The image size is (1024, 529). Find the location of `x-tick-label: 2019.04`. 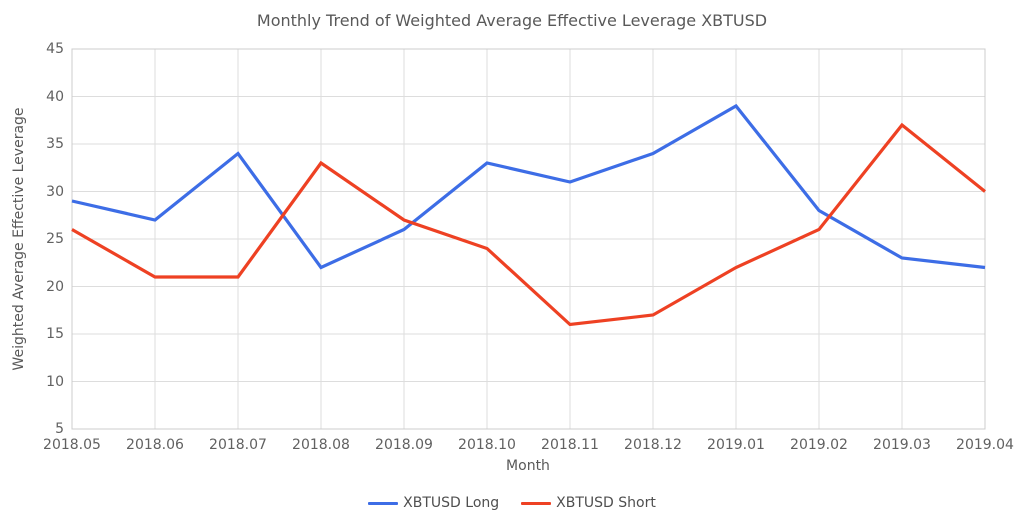

x-tick-label: 2019.04 is located at coordinates (985, 445).